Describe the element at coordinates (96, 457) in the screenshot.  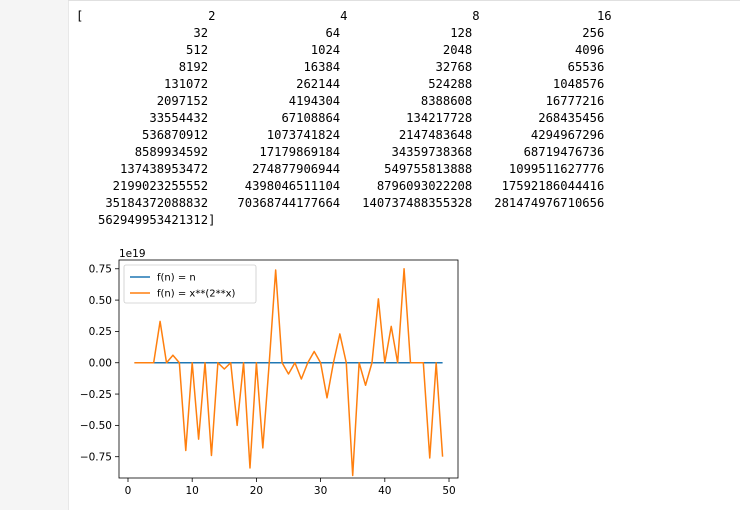
I see `y-tick-label: −0.75` at that location.